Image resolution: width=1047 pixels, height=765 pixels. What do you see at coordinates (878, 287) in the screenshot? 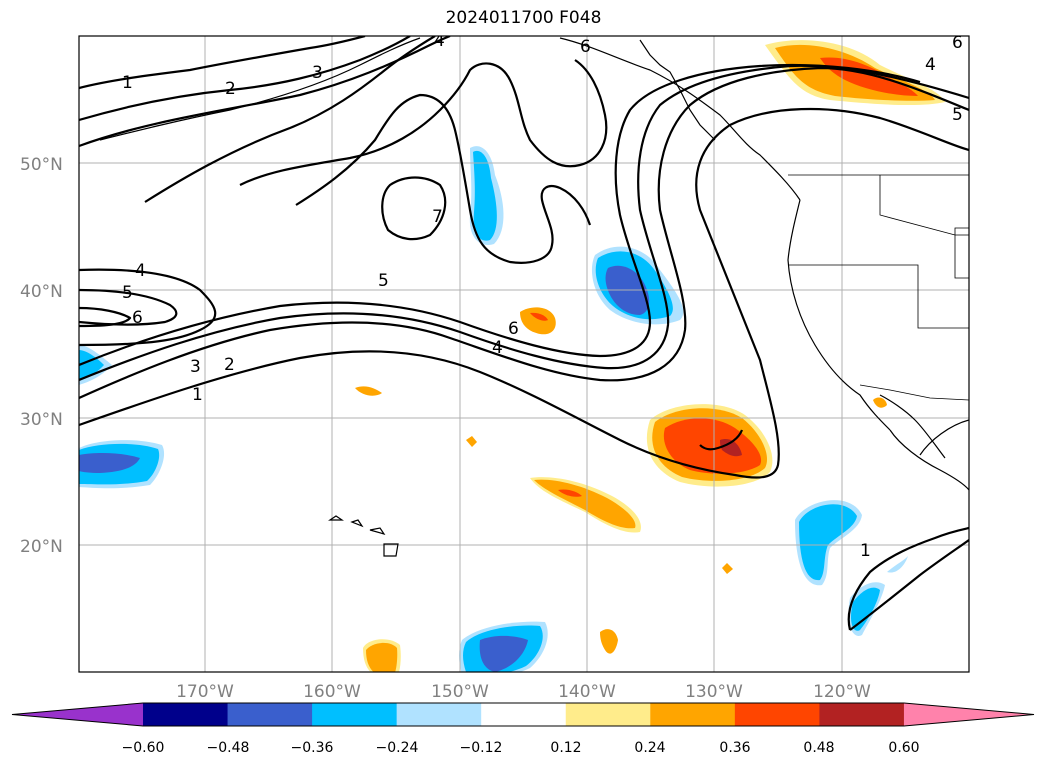
I see `political-borders` at bounding box center [878, 287].